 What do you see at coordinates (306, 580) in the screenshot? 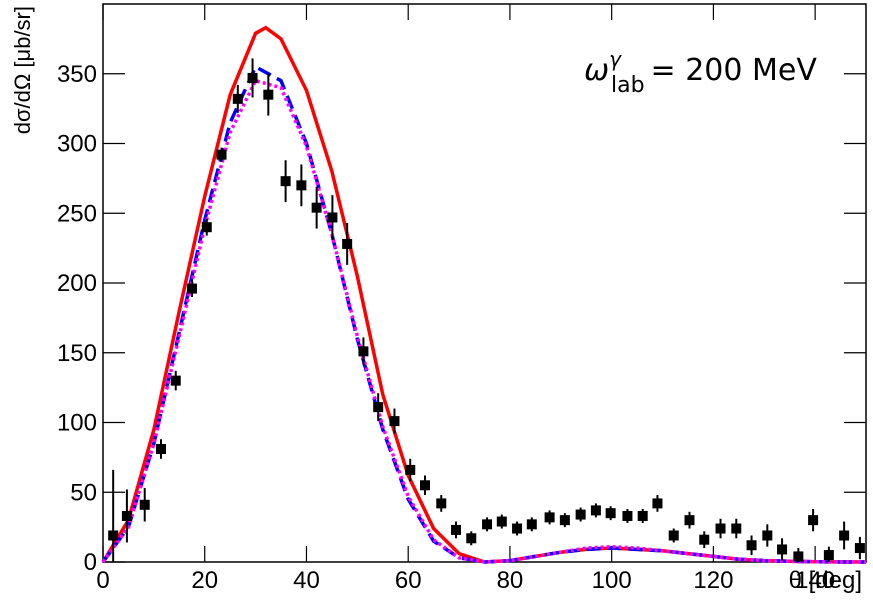
I see `x-tick-label: 40` at bounding box center [306, 580].